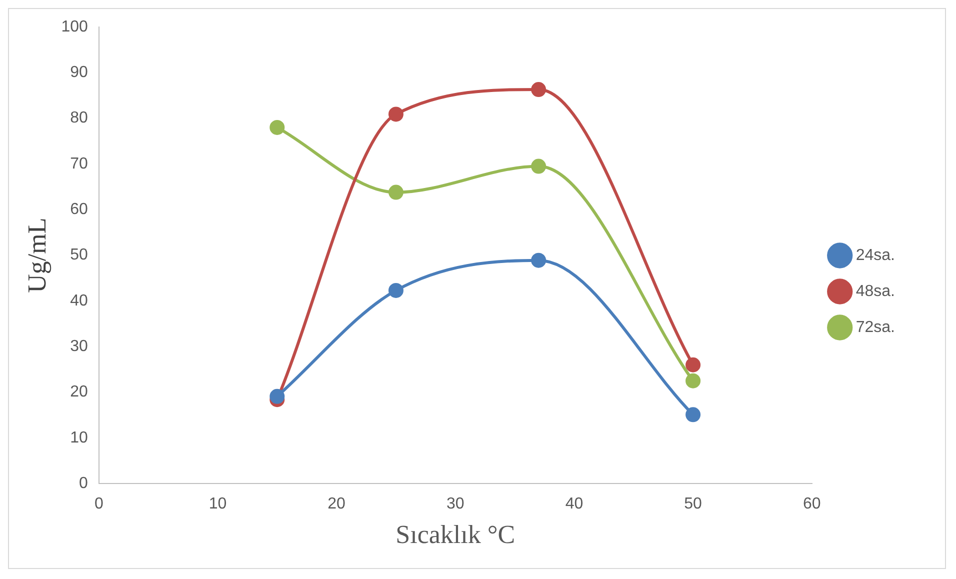 The height and width of the screenshot is (579, 956). What do you see at coordinates (875, 291) in the screenshot?
I see `legend-label: 48sa.` at bounding box center [875, 291].